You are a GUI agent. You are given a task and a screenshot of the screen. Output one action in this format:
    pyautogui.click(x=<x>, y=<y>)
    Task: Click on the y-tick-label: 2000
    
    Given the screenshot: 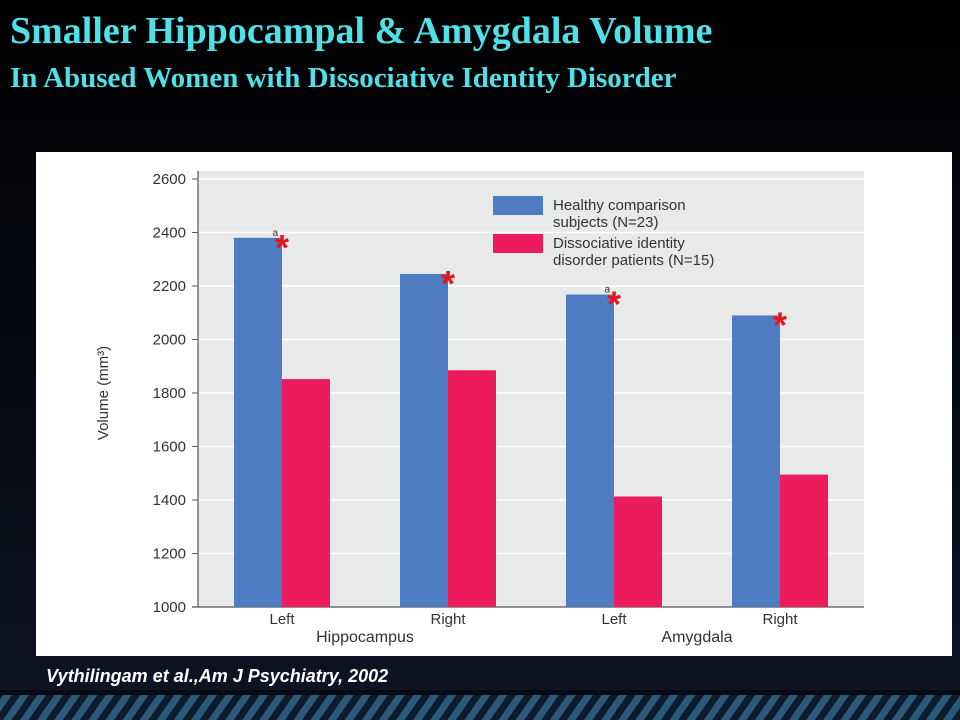 What is the action you would take?
    pyautogui.click(x=169, y=340)
    